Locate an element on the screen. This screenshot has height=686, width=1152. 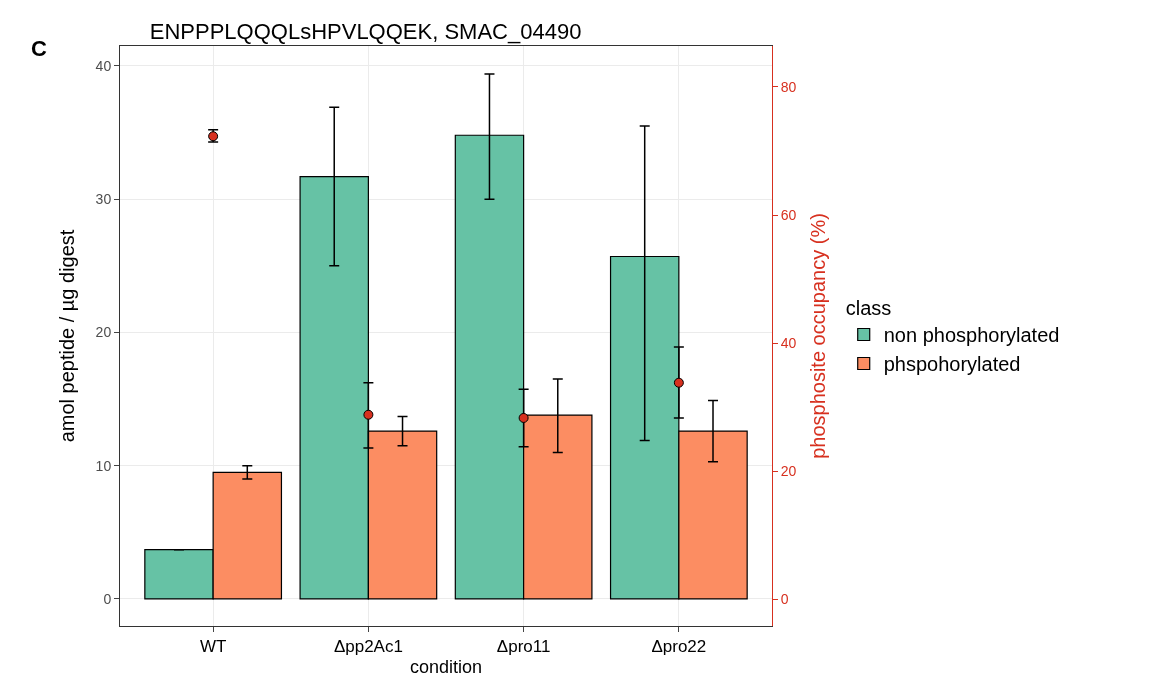
y2-tick-label: 80 is located at coordinates (788, 86).